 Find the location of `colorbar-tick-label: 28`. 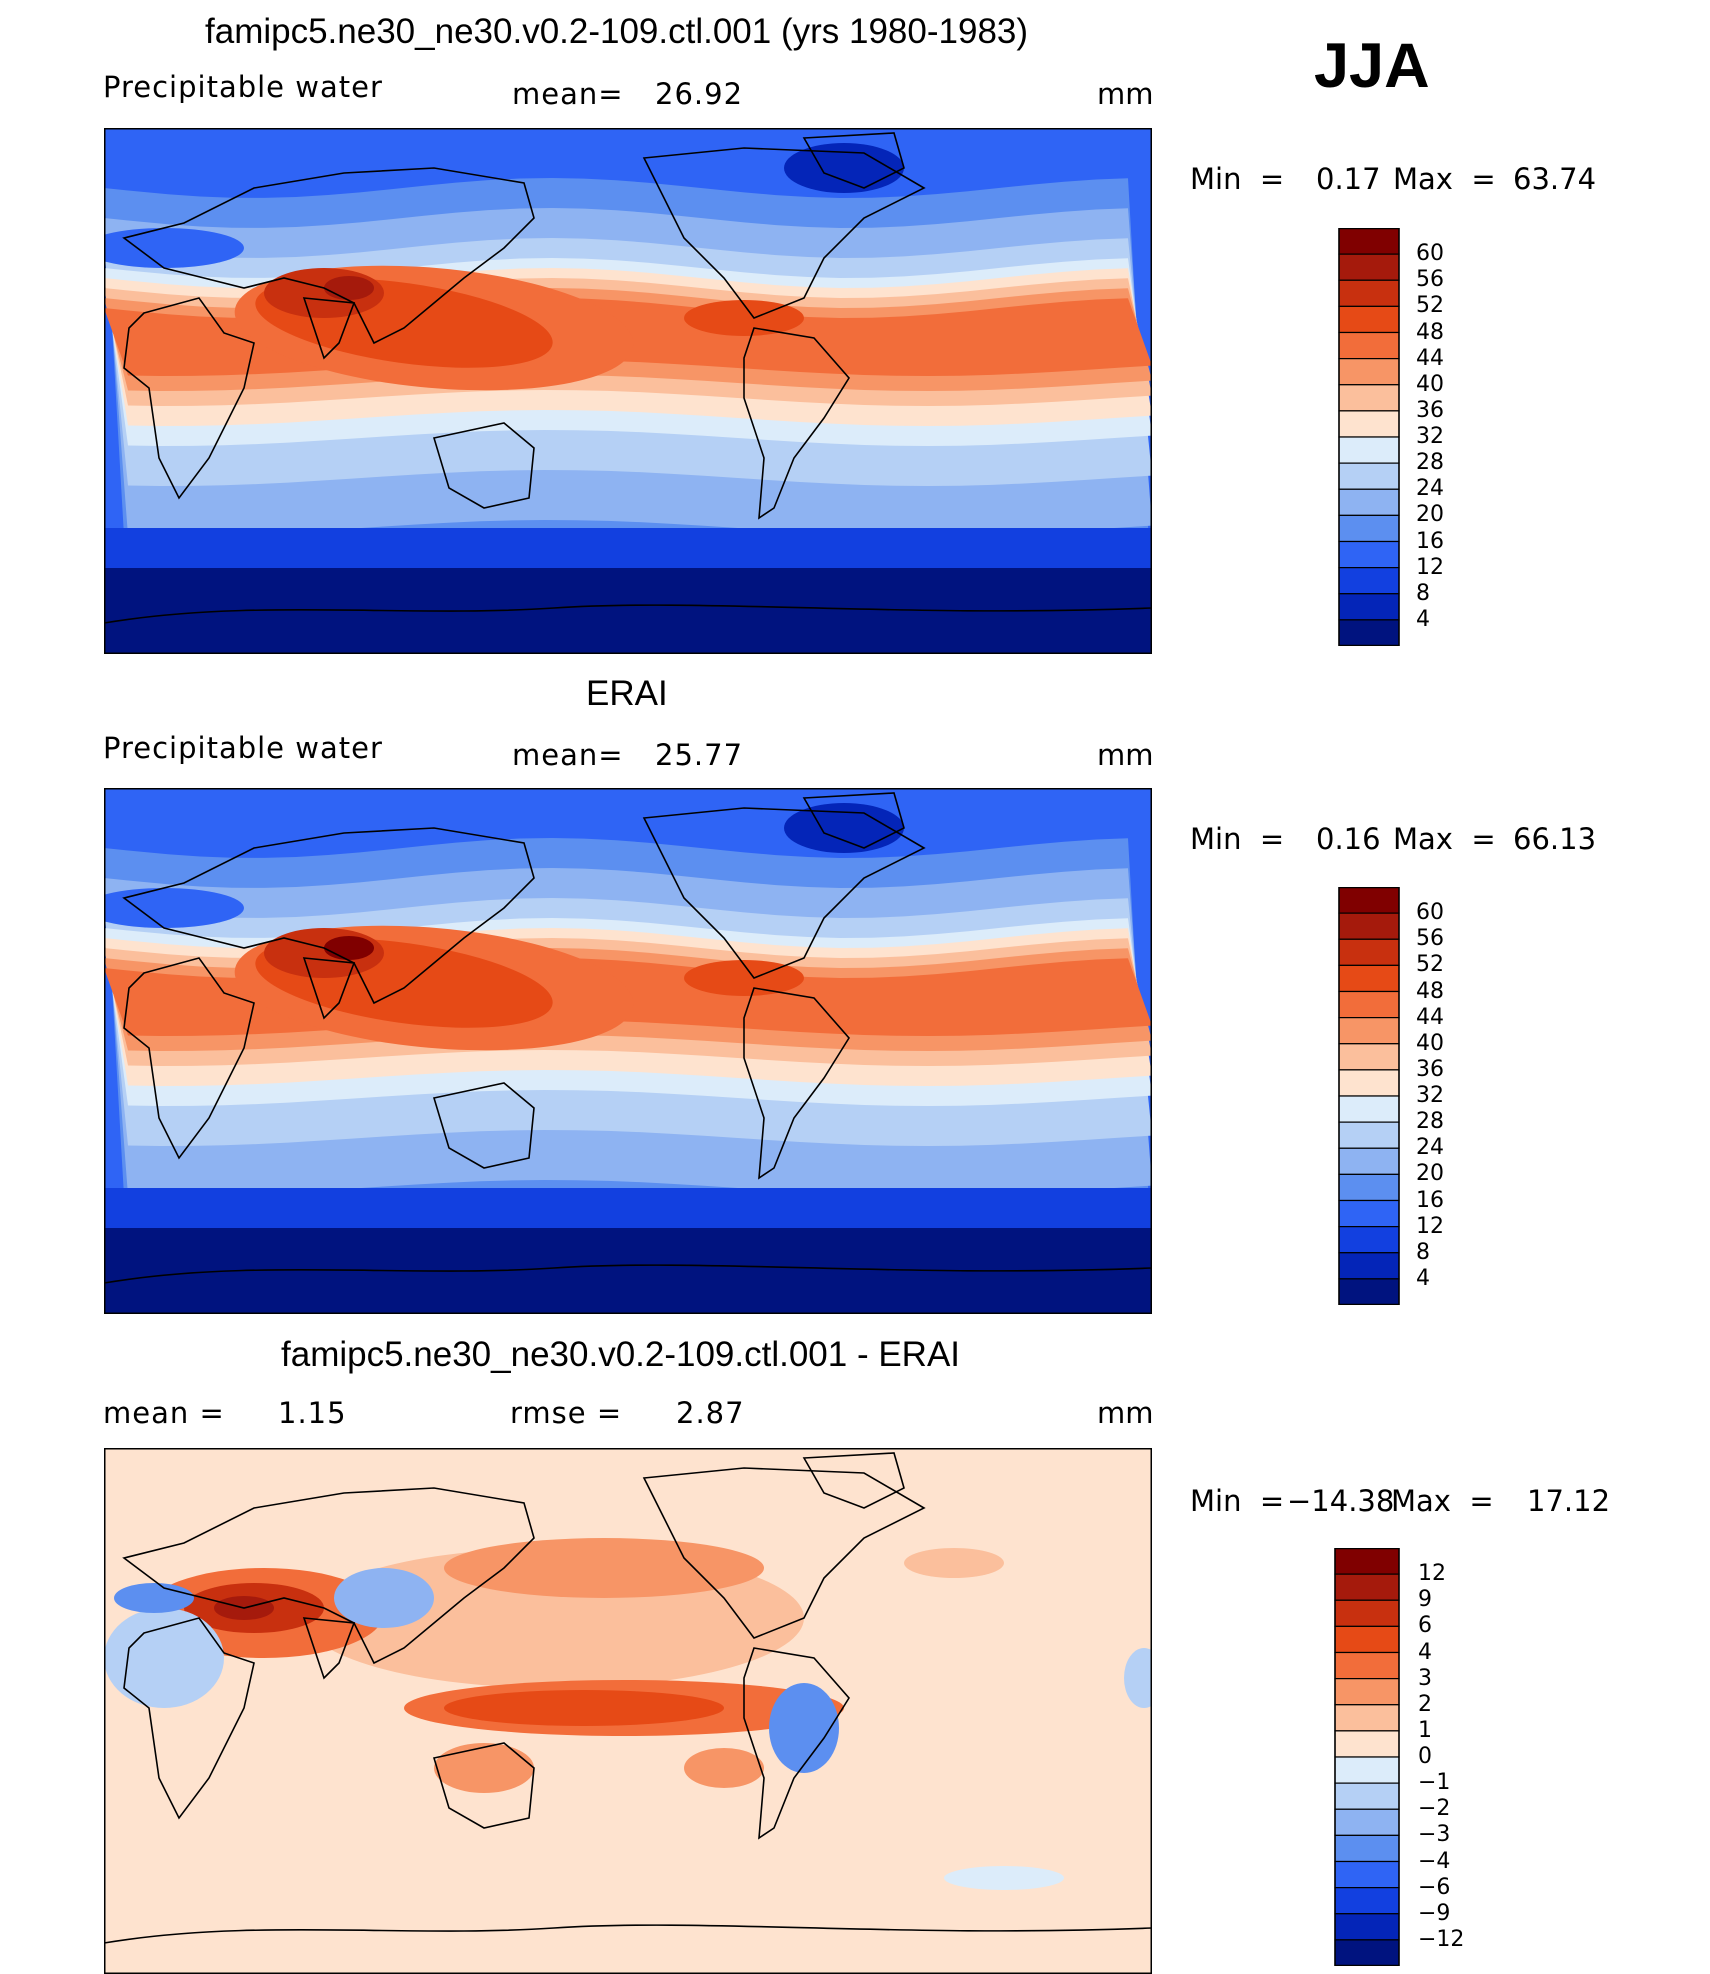

colorbar-tick-label: 28 is located at coordinates (1430, 463).